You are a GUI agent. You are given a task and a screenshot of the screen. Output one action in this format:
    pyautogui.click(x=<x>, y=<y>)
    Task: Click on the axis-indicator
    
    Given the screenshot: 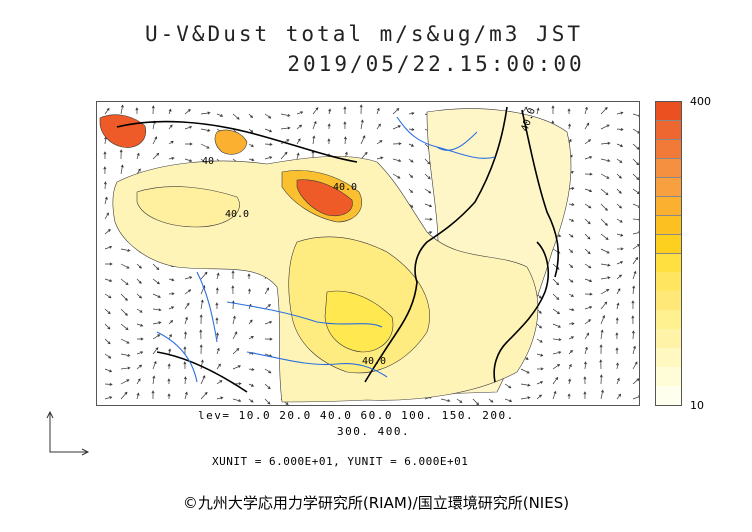 What is the action you would take?
    pyautogui.click(x=68, y=433)
    